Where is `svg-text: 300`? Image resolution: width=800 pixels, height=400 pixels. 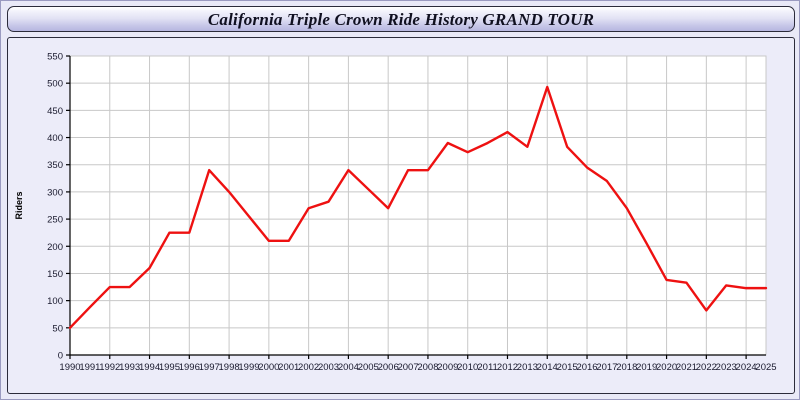
svg-text: 300 is located at coordinates (55, 192).